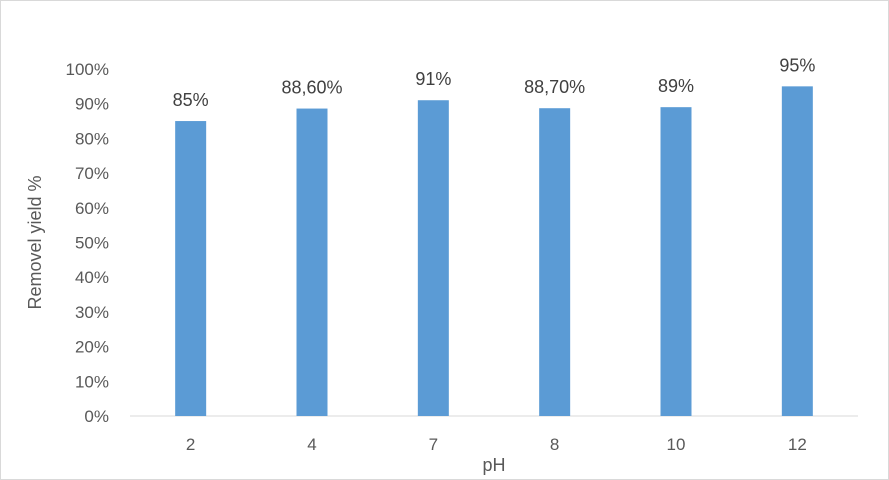 The height and width of the screenshot is (480, 889). Describe the element at coordinates (554, 87) in the screenshot. I see `data-label: 88,70%` at that location.